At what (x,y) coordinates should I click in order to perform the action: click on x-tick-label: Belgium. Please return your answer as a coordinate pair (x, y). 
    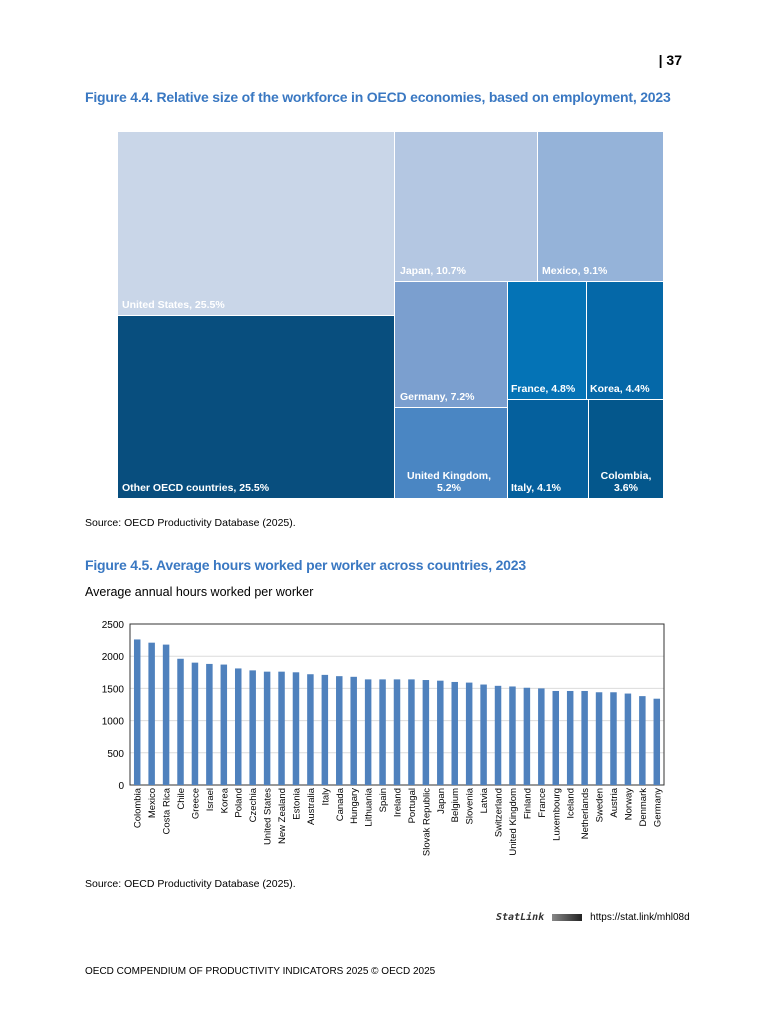
    Looking at the image, I should click on (455, 805).